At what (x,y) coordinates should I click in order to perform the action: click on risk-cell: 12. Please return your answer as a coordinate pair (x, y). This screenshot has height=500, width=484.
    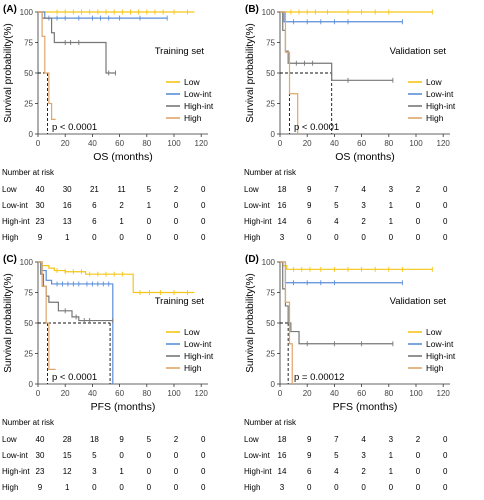
    Looking at the image, I should click on (67, 471).